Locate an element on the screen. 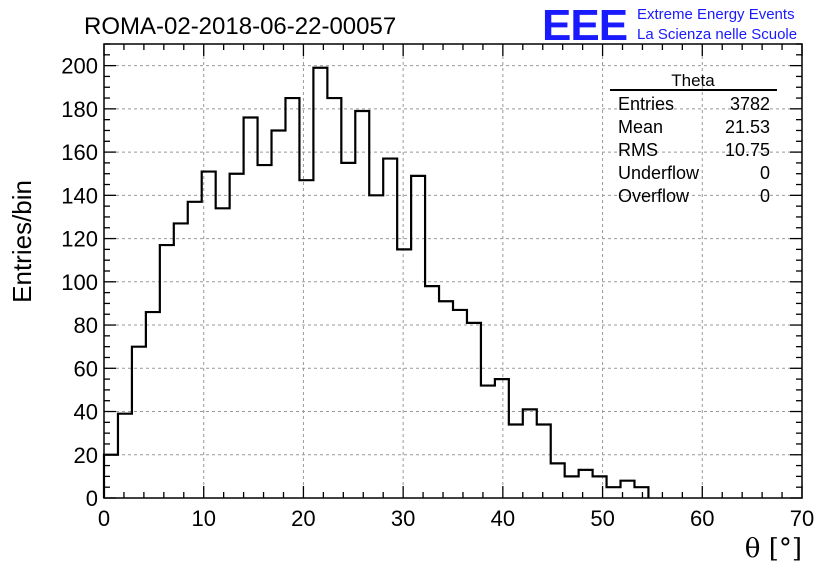 The height and width of the screenshot is (572, 836). stats-value: 10.75 is located at coordinates (747, 150).